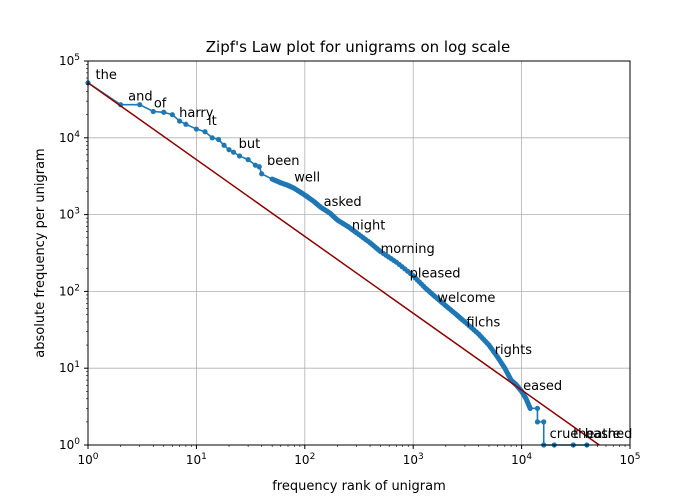 The height and width of the screenshot is (500, 700). What do you see at coordinates (40, 252) in the screenshot?
I see `y-axis-label: absolute frequency per unigram` at bounding box center [40, 252].